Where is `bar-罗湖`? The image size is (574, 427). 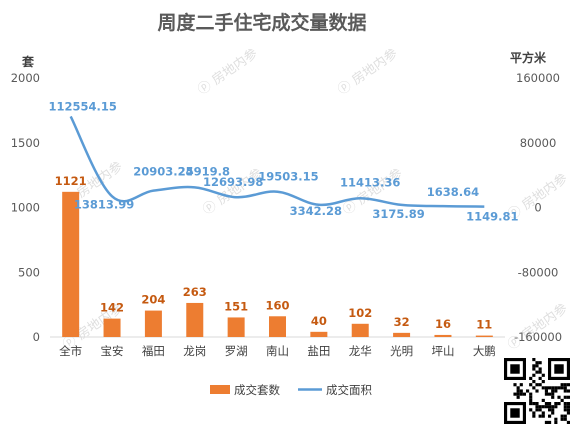 bar-罗湖 is located at coordinates (236, 327).